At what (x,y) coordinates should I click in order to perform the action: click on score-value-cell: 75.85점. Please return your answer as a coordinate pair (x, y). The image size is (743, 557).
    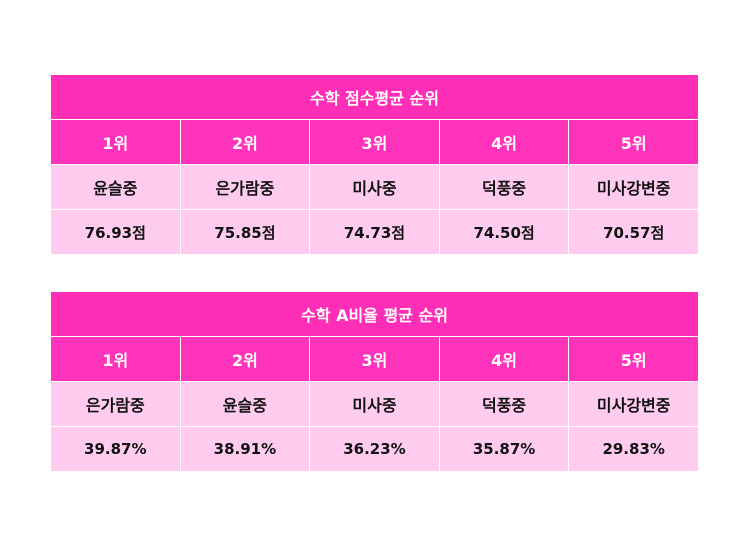
    Looking at the image, I should click on (245, 232).